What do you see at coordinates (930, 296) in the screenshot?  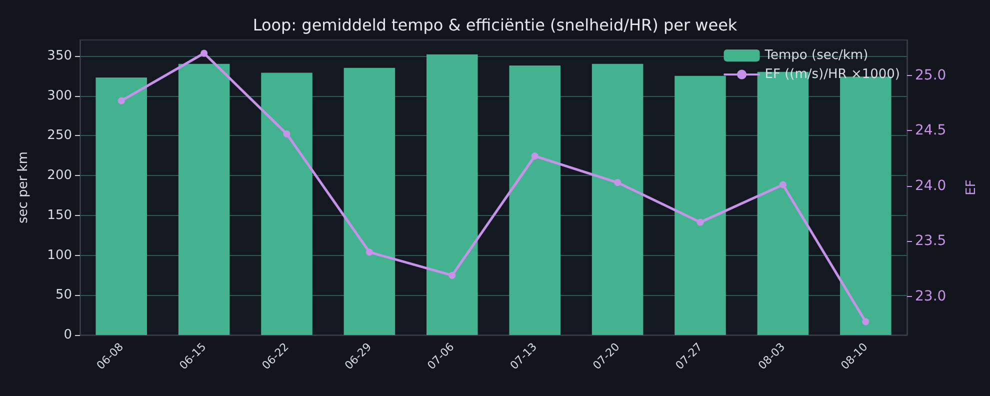 I see `y2-tick-label: 23.0` at bounding box center [930, 296].